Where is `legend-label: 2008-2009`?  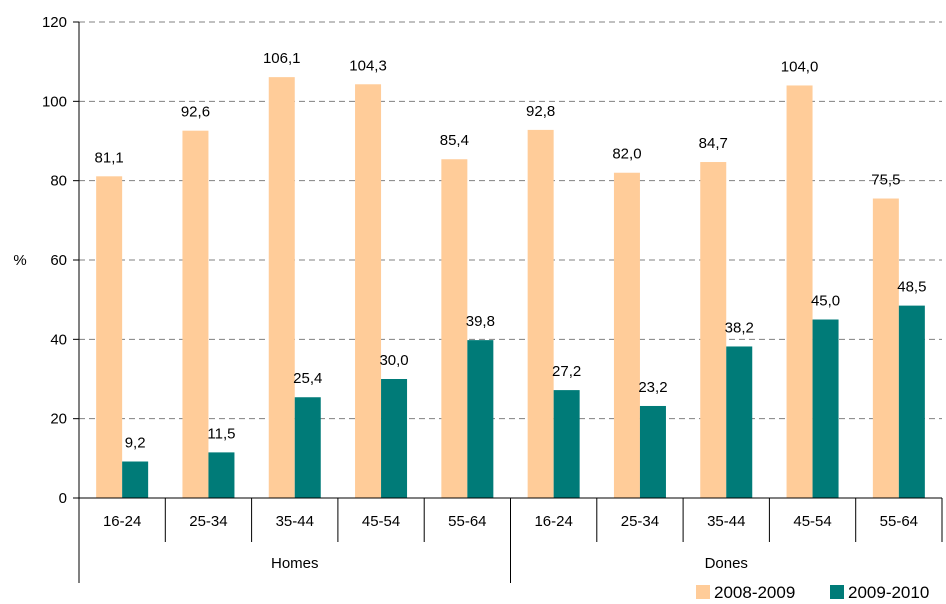
legend-label: 2008-2009 is located at coordinates (754, 592).